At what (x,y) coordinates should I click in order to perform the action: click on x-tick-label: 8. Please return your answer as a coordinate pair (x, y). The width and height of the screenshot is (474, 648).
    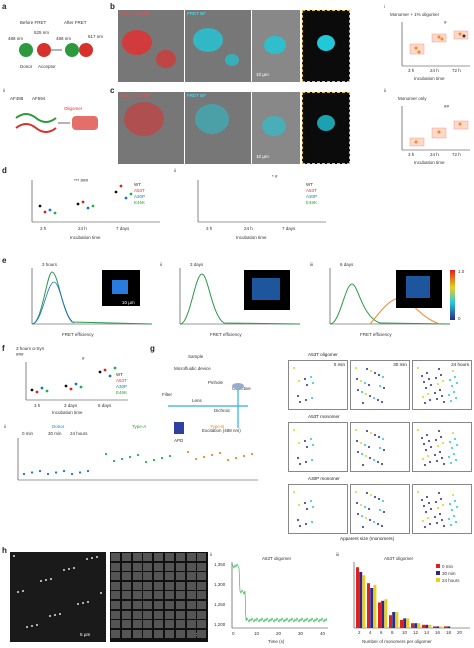
    Looking at the image, I should click on (392, 632).